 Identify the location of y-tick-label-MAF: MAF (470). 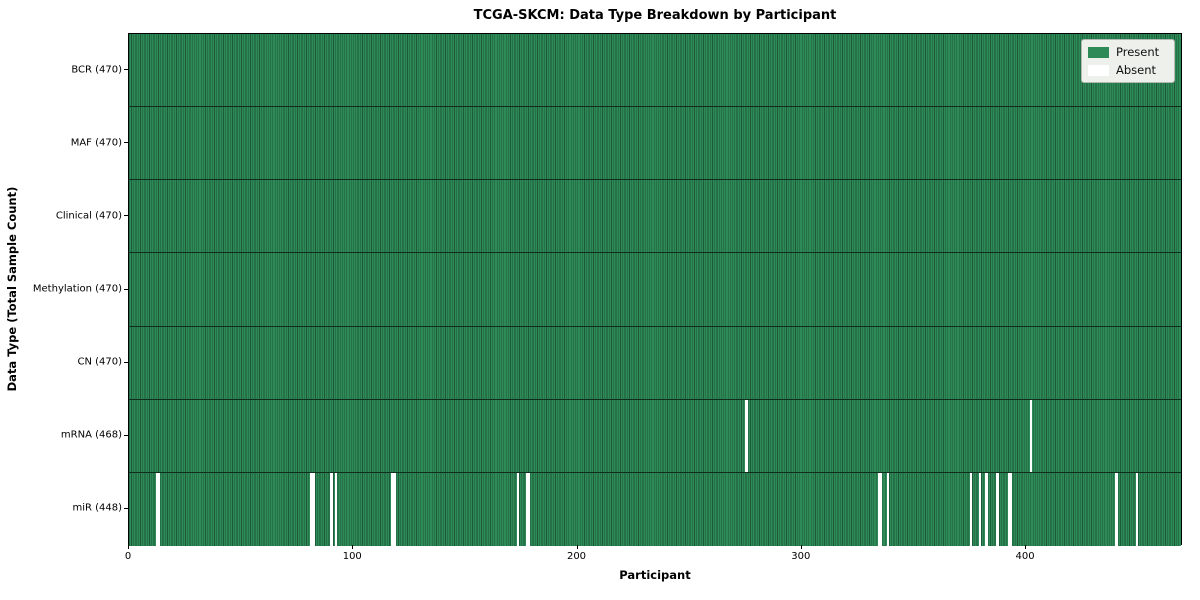
(96, 143).